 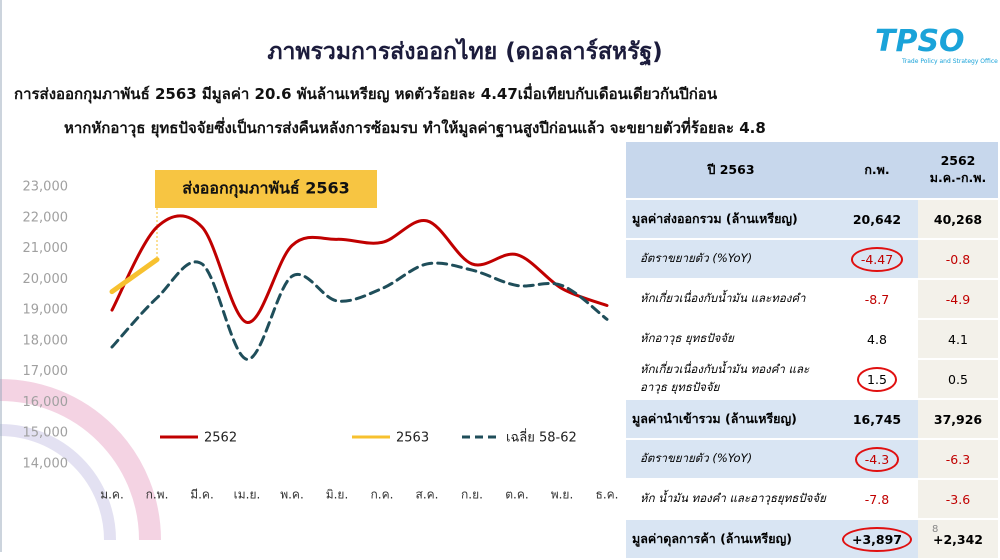 I want to click on title: ภาพรวมการส่งออกไทย (ดอลลาร์สหรัฐ), so click(x=465, y=52).